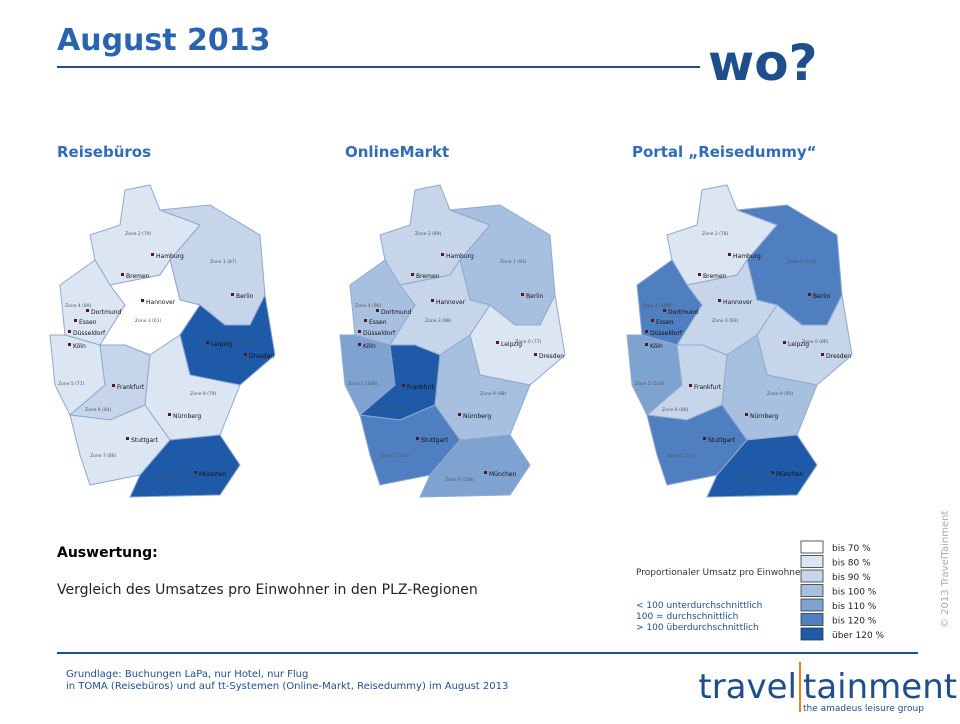 This screenshot has width=960, height=724. Describe the element at coordinates (438, 321) in the screenshot. I see `zone-label: Zone 3 (88)` at that location.